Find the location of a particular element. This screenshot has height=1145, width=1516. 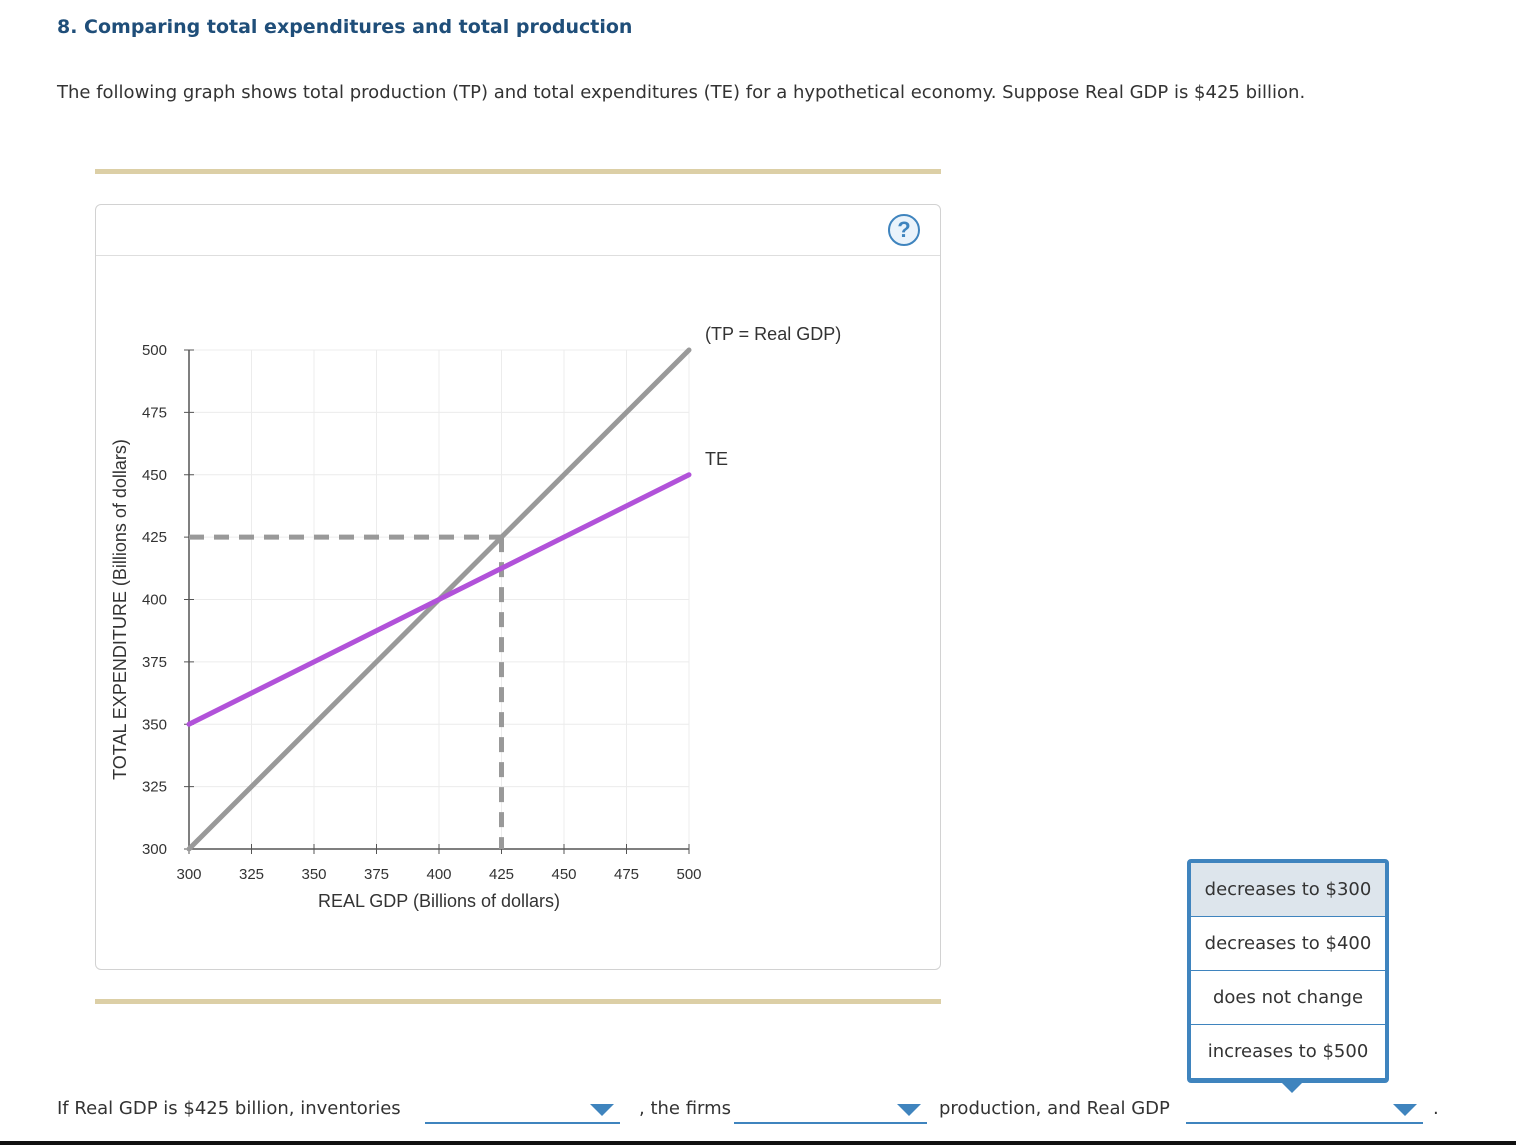

sentence-part-3: production, and Real GDP is located at coordinates (1054, 1108).